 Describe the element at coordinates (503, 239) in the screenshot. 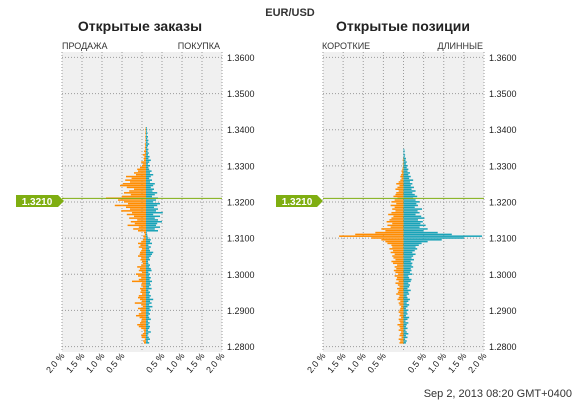

I see `y-tick-label: 1.3100` at that location.